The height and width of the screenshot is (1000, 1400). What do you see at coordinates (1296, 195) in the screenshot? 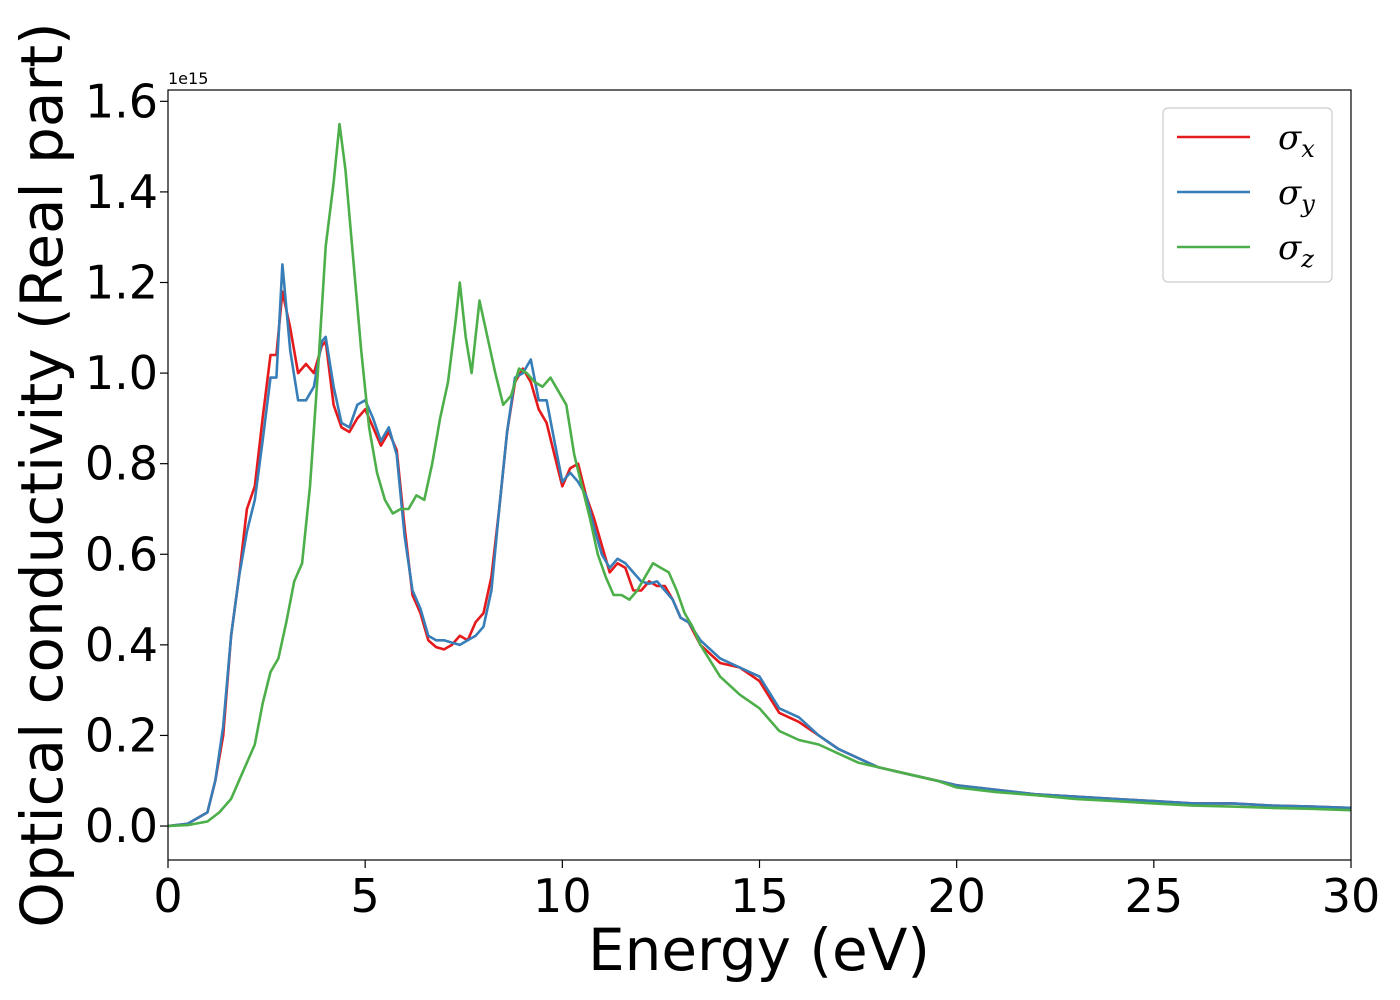
I see `legend-label-y: σy` at bounding box center [1296, 195].